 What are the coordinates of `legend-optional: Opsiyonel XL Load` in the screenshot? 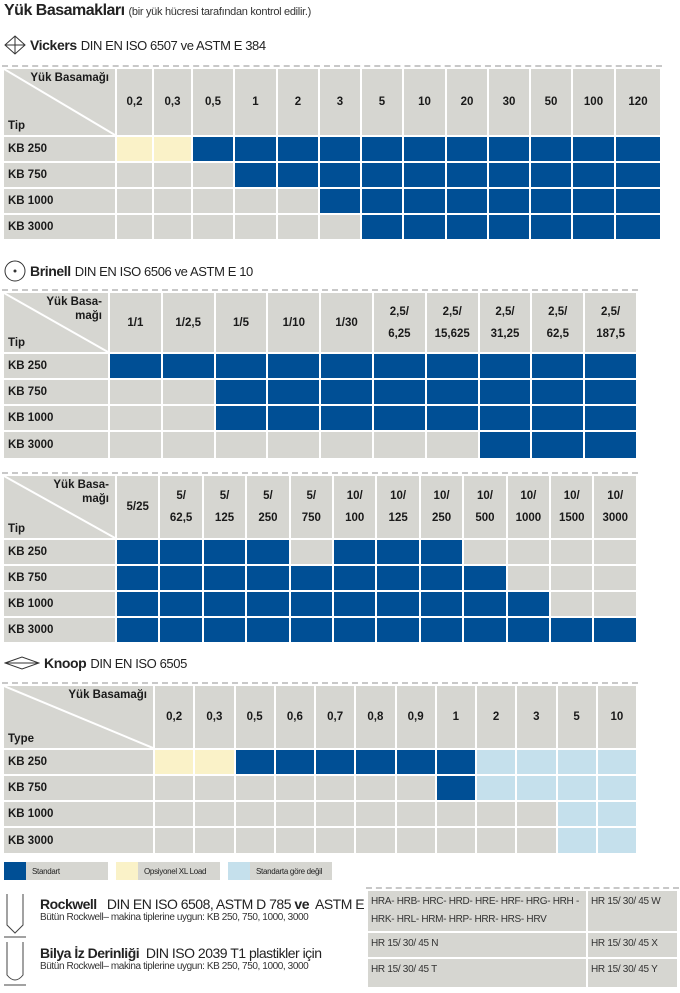 It's located at (168, 871).